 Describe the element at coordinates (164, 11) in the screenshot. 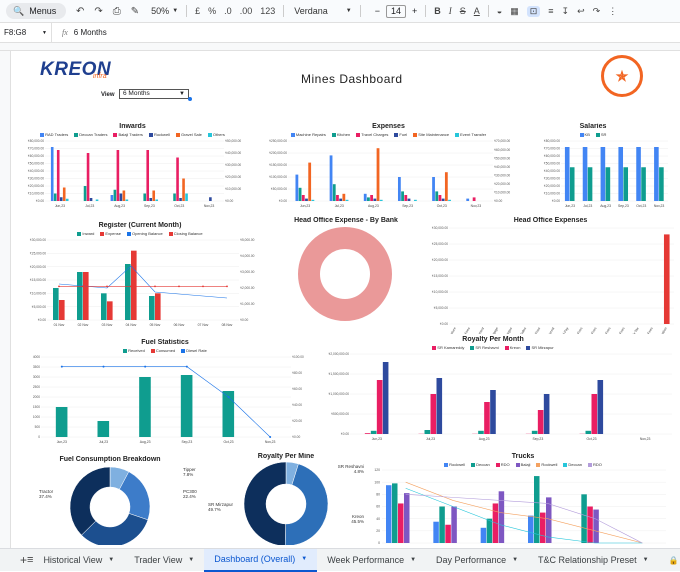

I see `zoom-select: 50%▼` at that location.